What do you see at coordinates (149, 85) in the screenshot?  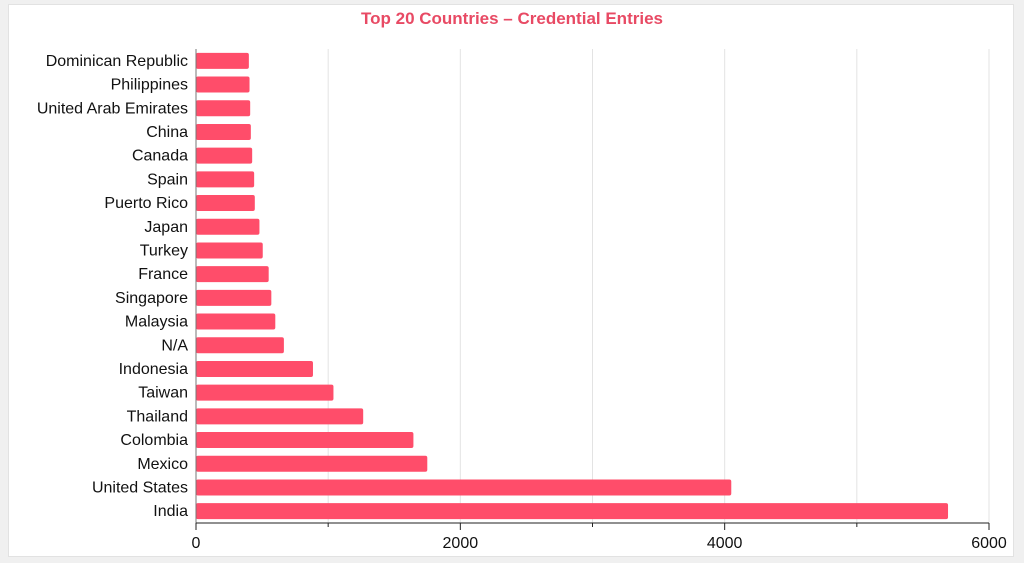 I see `y-tick-label: Philippines` at bounding box center [149, 85].